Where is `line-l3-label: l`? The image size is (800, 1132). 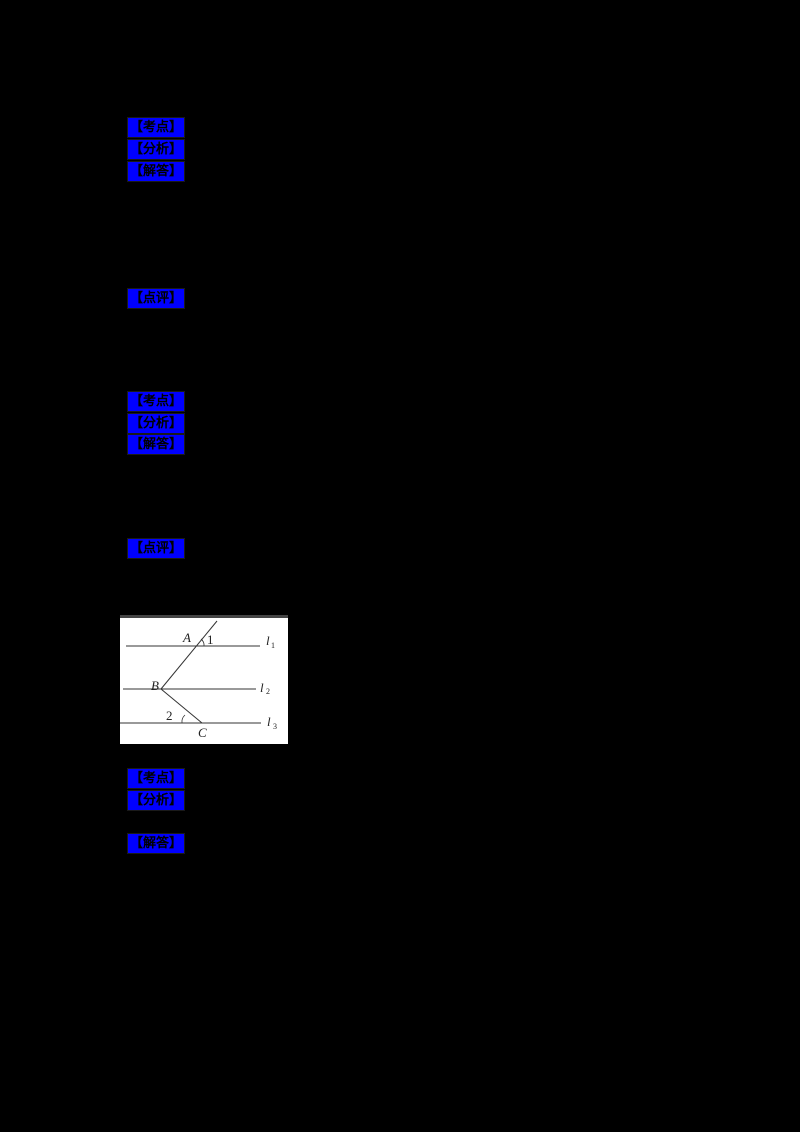 line-l3-label: l is located at coordinates (269, 721).